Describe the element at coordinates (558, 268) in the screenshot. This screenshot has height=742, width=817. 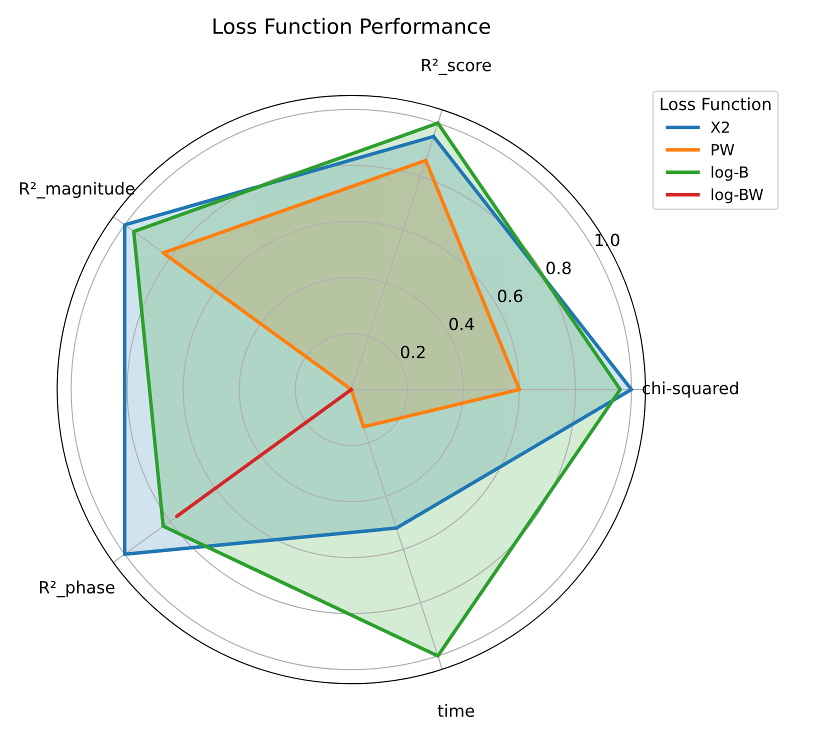
I see `y-tick-label: 0.8` at that location.